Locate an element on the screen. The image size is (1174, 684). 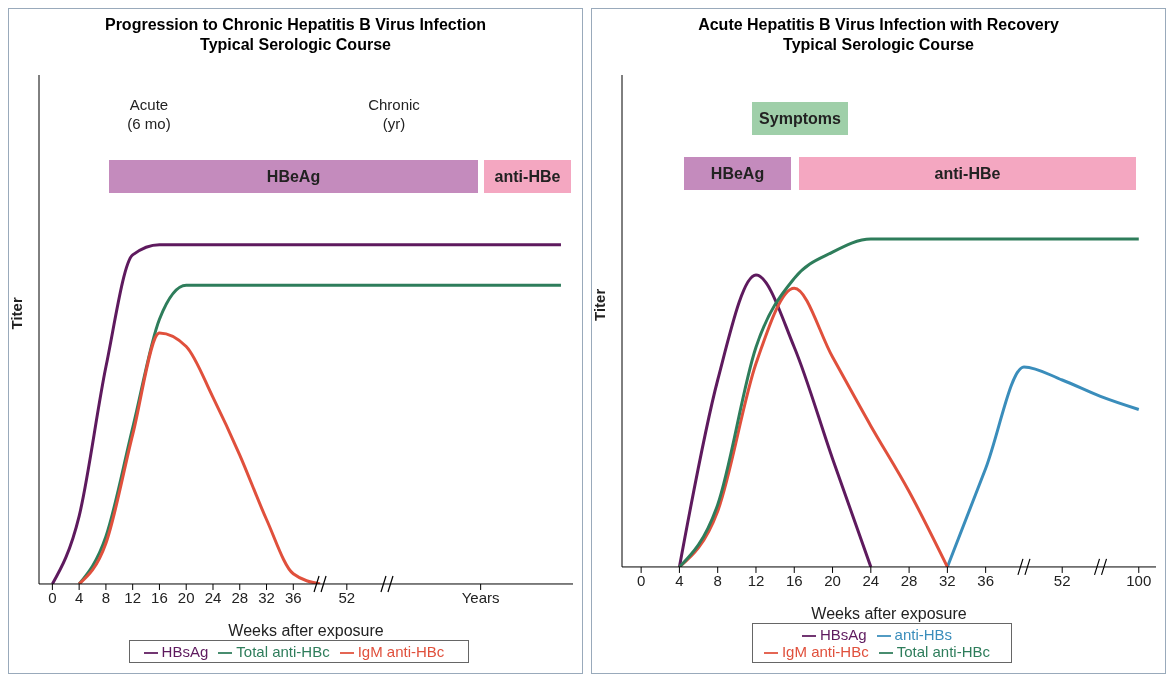
text: Chronic (yr) is located at coordinates (394, 114).